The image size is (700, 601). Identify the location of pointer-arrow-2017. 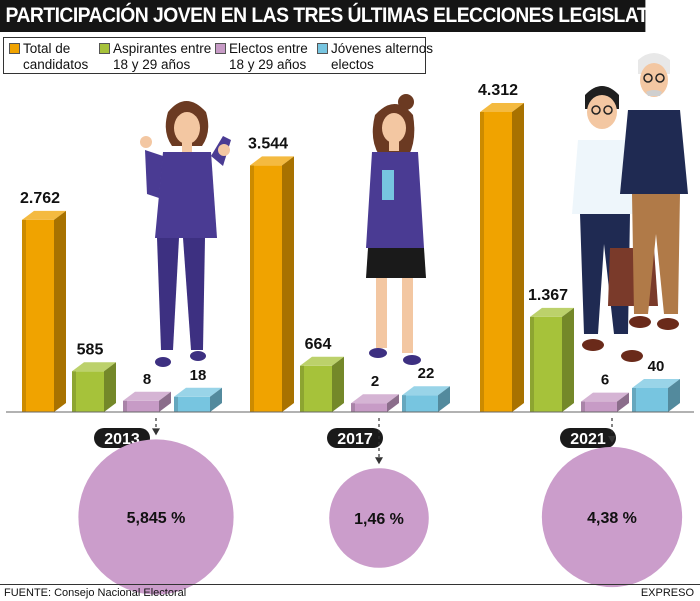
(379, 461).